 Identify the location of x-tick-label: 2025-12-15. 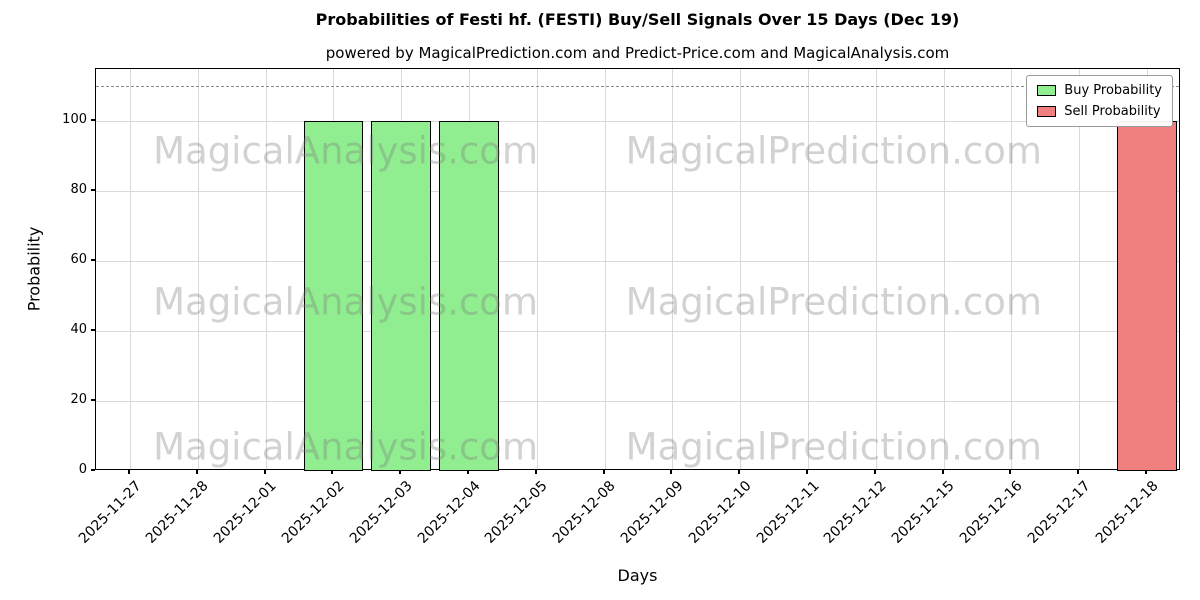
(923, 512).